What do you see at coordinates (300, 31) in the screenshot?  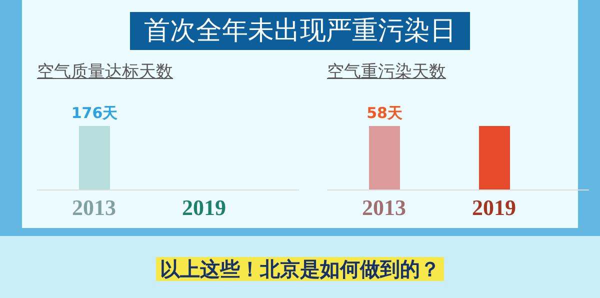 I see `text: 首次全年未出现严重污染日` at bounding box center [300, 31].